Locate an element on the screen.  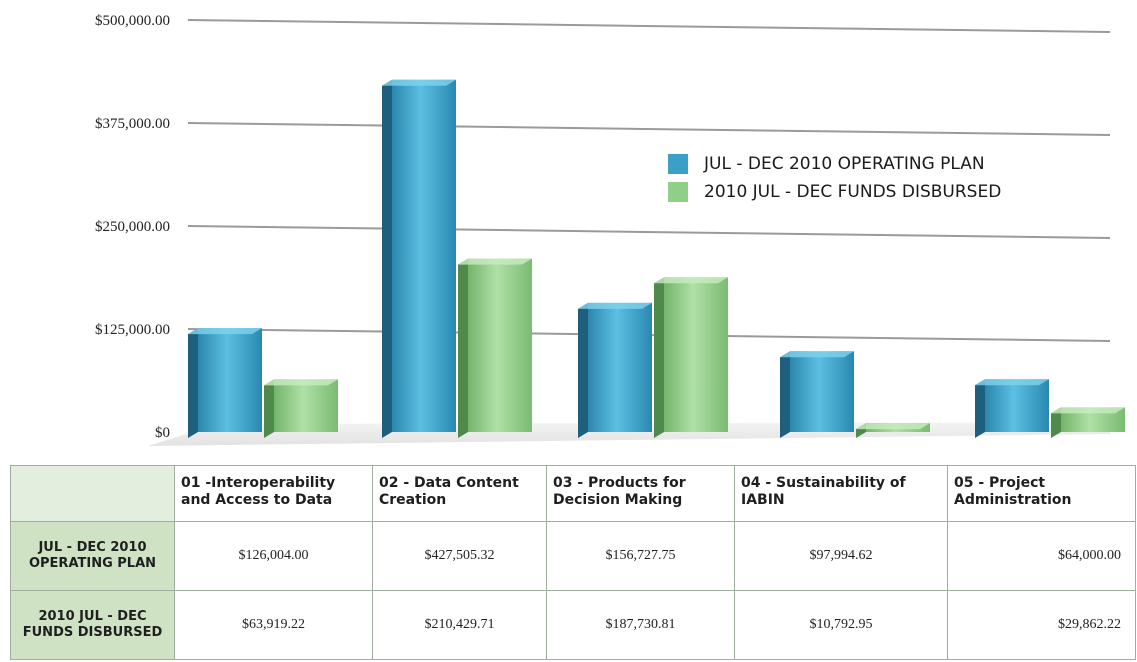
table-column-header: 02 - Data Content Creation is located at coordinates (460, 494).